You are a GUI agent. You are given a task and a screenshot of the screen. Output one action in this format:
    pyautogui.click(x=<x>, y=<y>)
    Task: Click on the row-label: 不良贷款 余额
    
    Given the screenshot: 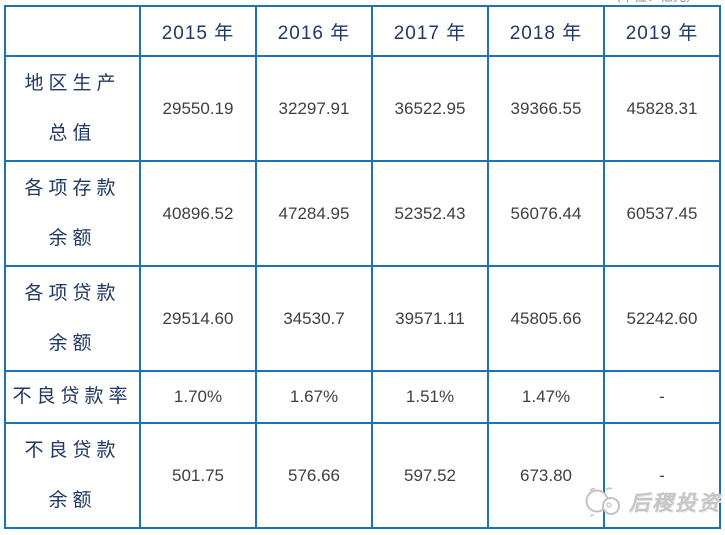 What is the action you would take?
    pyautogui.click(x=72, y=475)
    